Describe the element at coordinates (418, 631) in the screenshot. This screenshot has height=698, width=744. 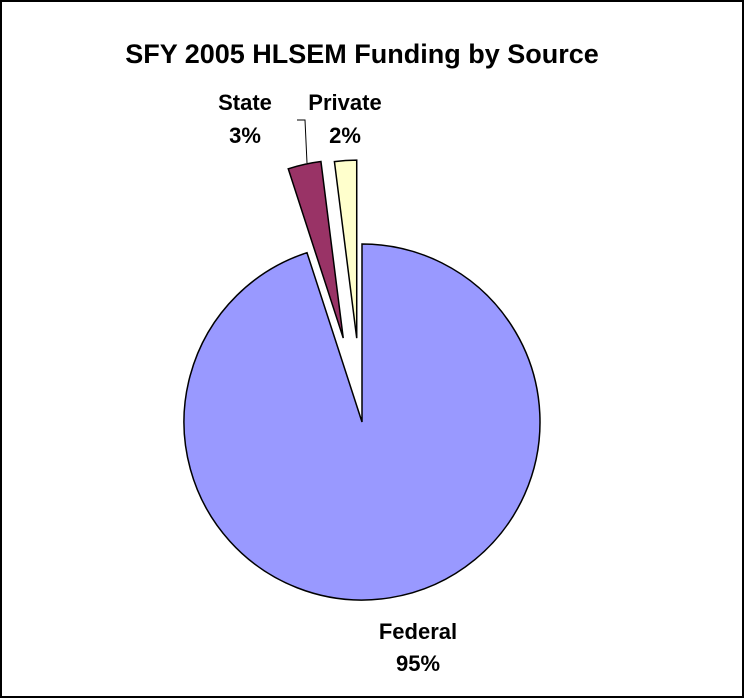
I see `slice-category-label: Federal` at that location.